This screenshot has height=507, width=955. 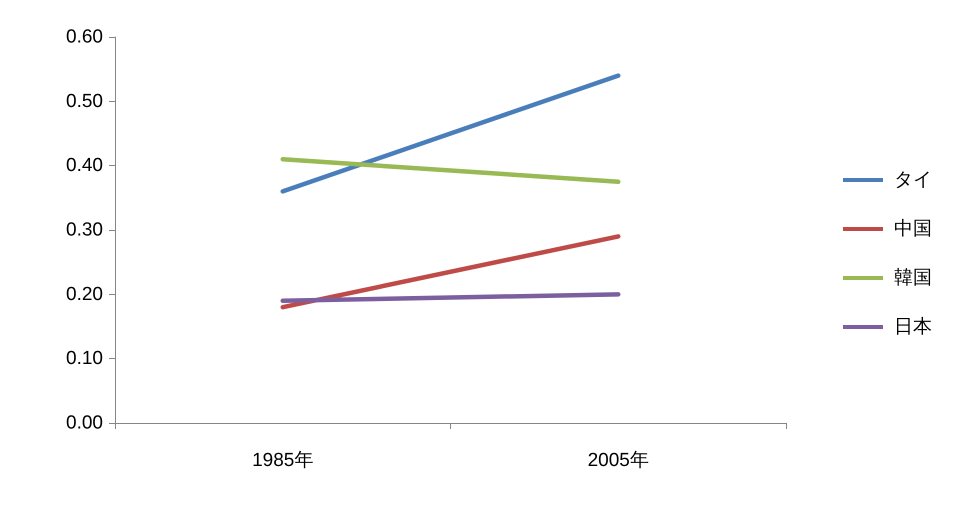 I want to click on x-tick-label: 1985年, so click(x=283, y=460).